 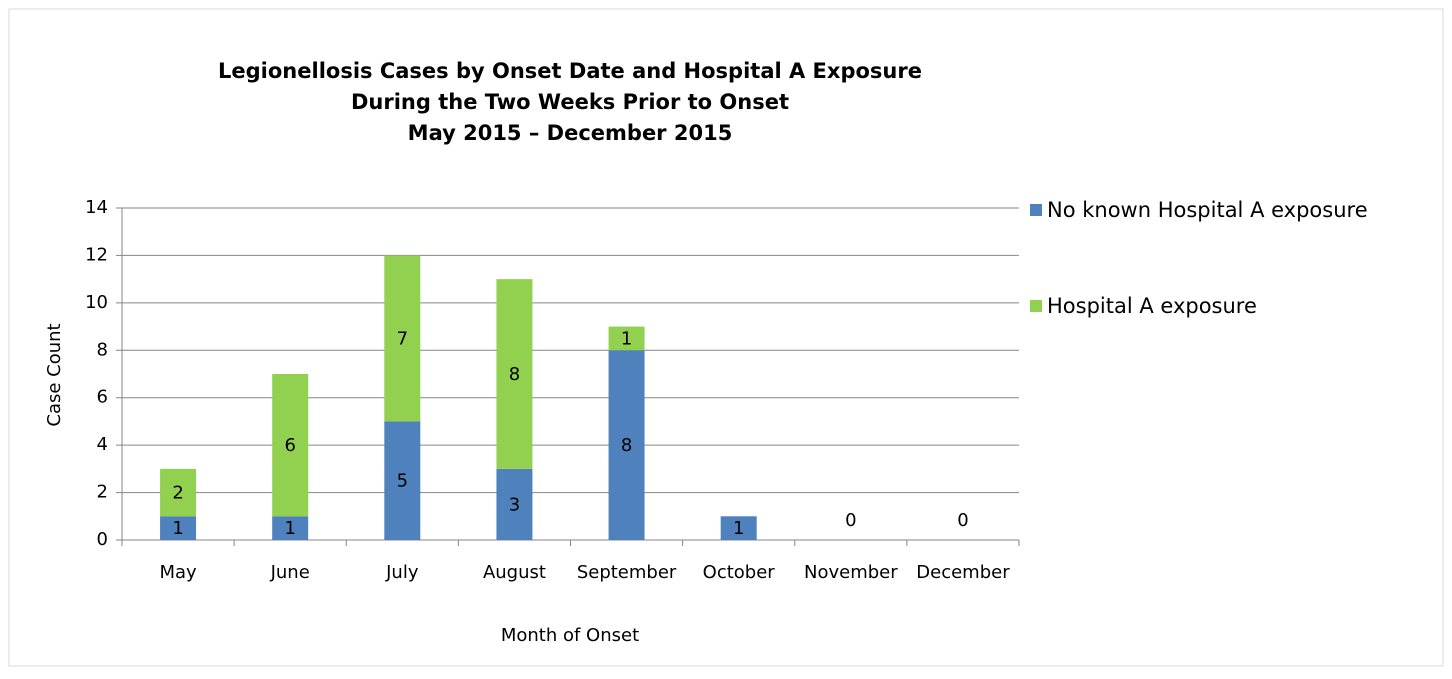 What do you see at coordinates (96, 254) in the screenshot?
I see `y-tick-label: 12` at bounding box center [96, 254].